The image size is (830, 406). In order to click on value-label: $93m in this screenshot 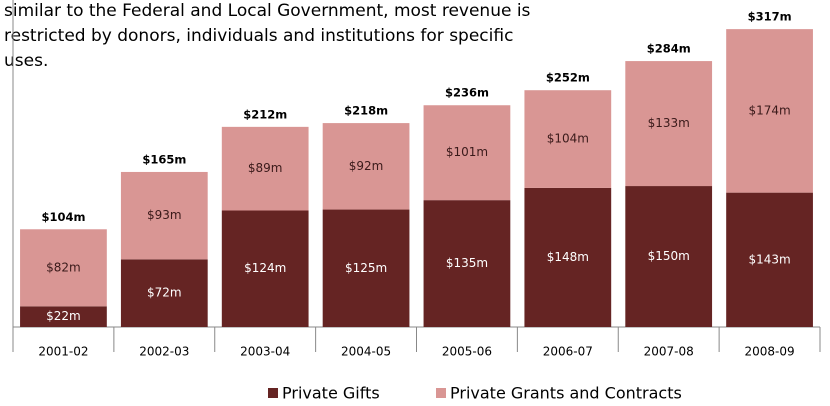, I will do `click(164, 215)`.